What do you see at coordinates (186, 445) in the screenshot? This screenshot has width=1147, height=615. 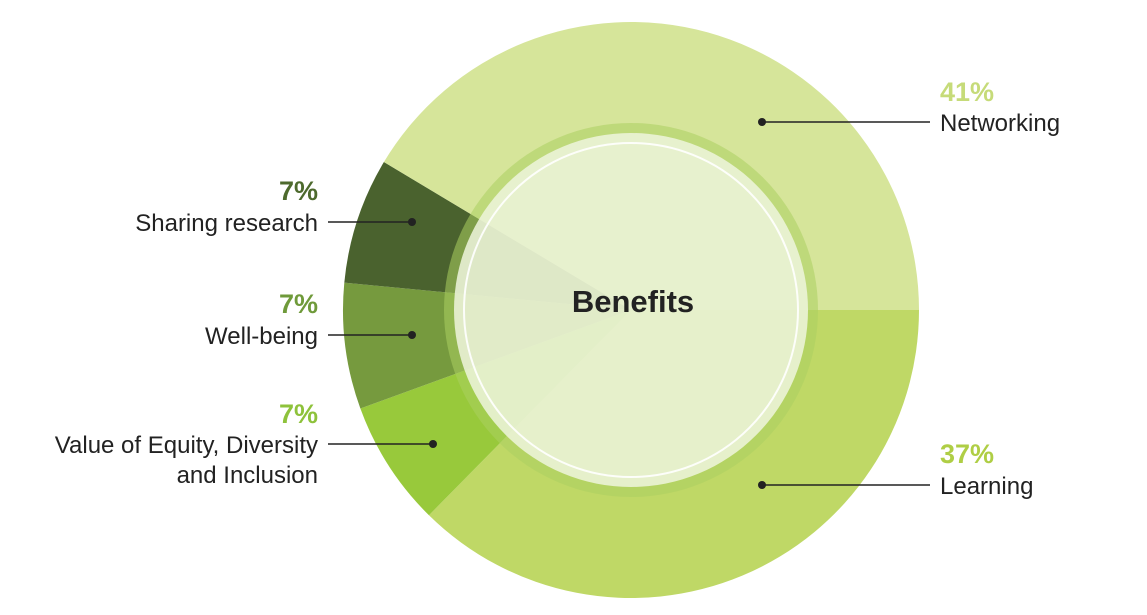 I see `category-label-value-of-equity-diversity-and-inclusion-line-1: Value of Equity, Diversity` at bounding box center [186, 445].